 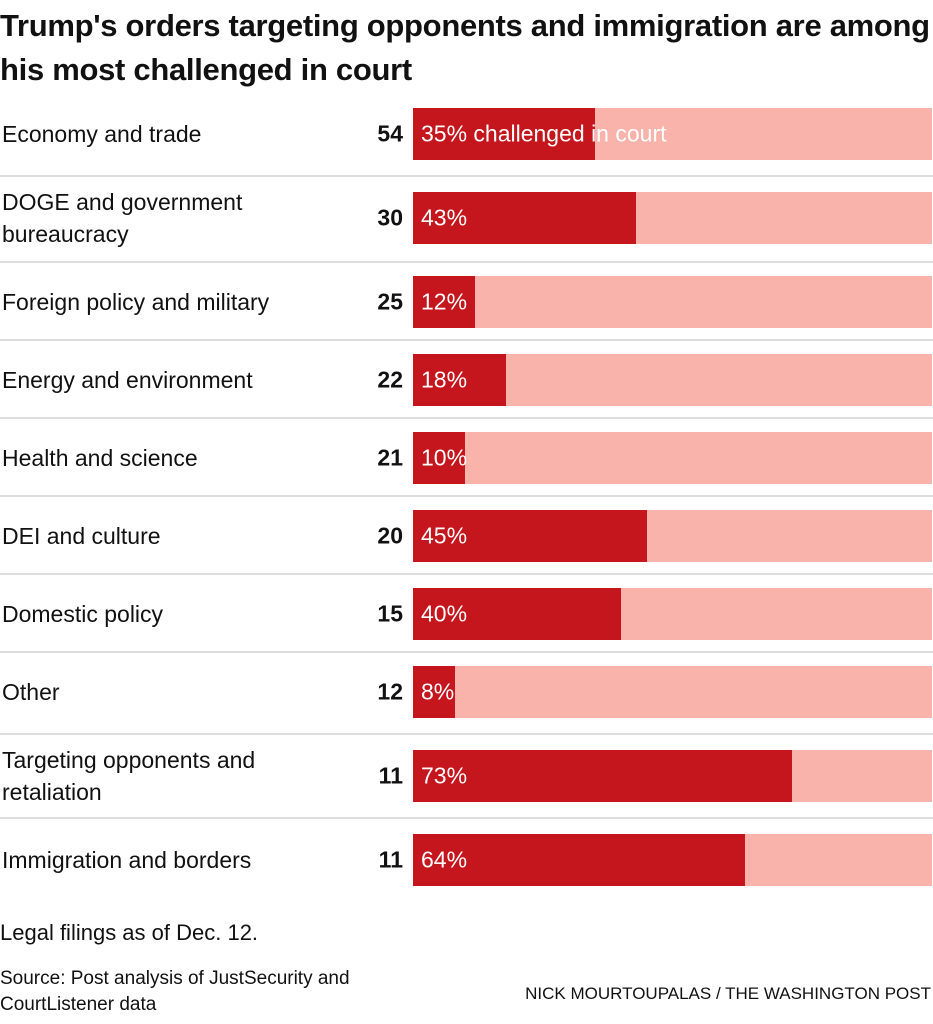 What do you see at coordinates (544, 133) in the screenshot?
I see `value-label: 35% challenged in court` at bounding box center [544, 133].